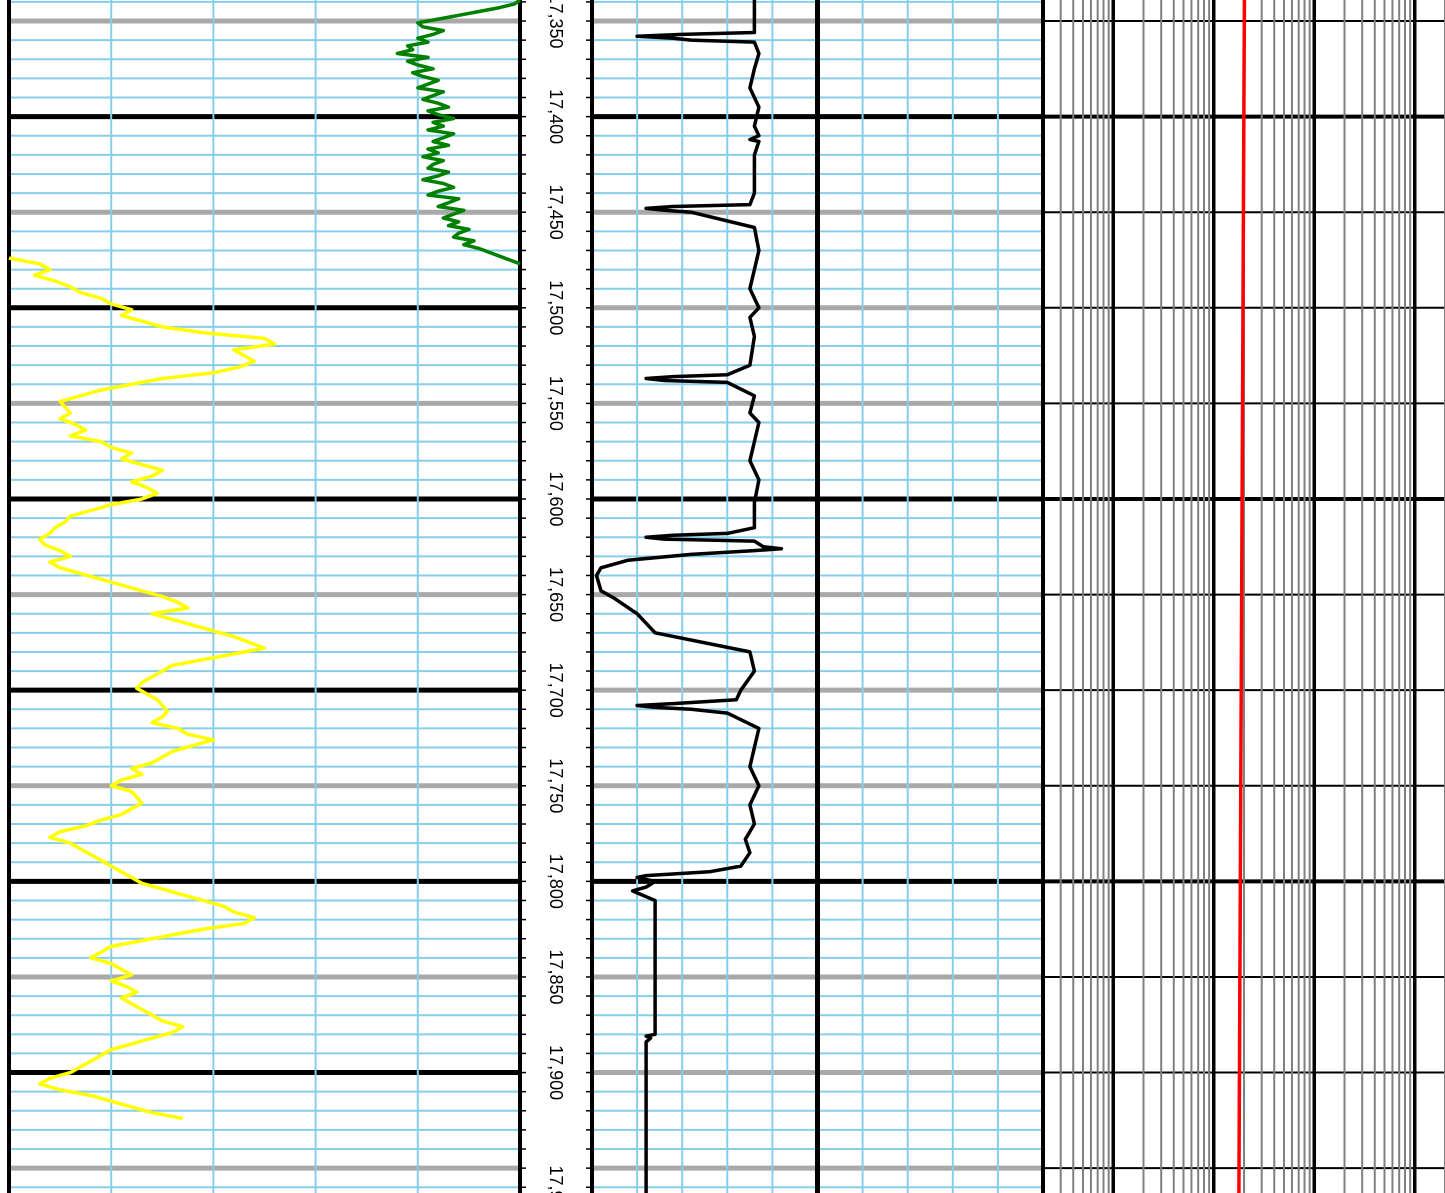  Describe the element at coordinates (556, 307) in the screenshot. I see `depth-label: 17,500` at that location.